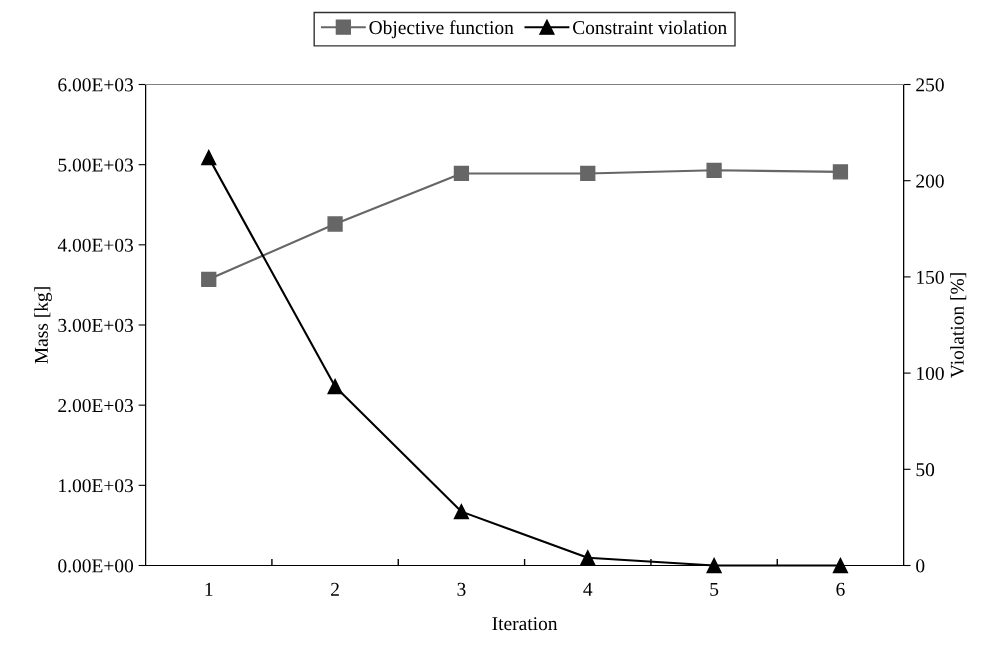  Describe the element at coordinates (209, 589) in the screenshot. I see `x-tick-label: 1` at that location.